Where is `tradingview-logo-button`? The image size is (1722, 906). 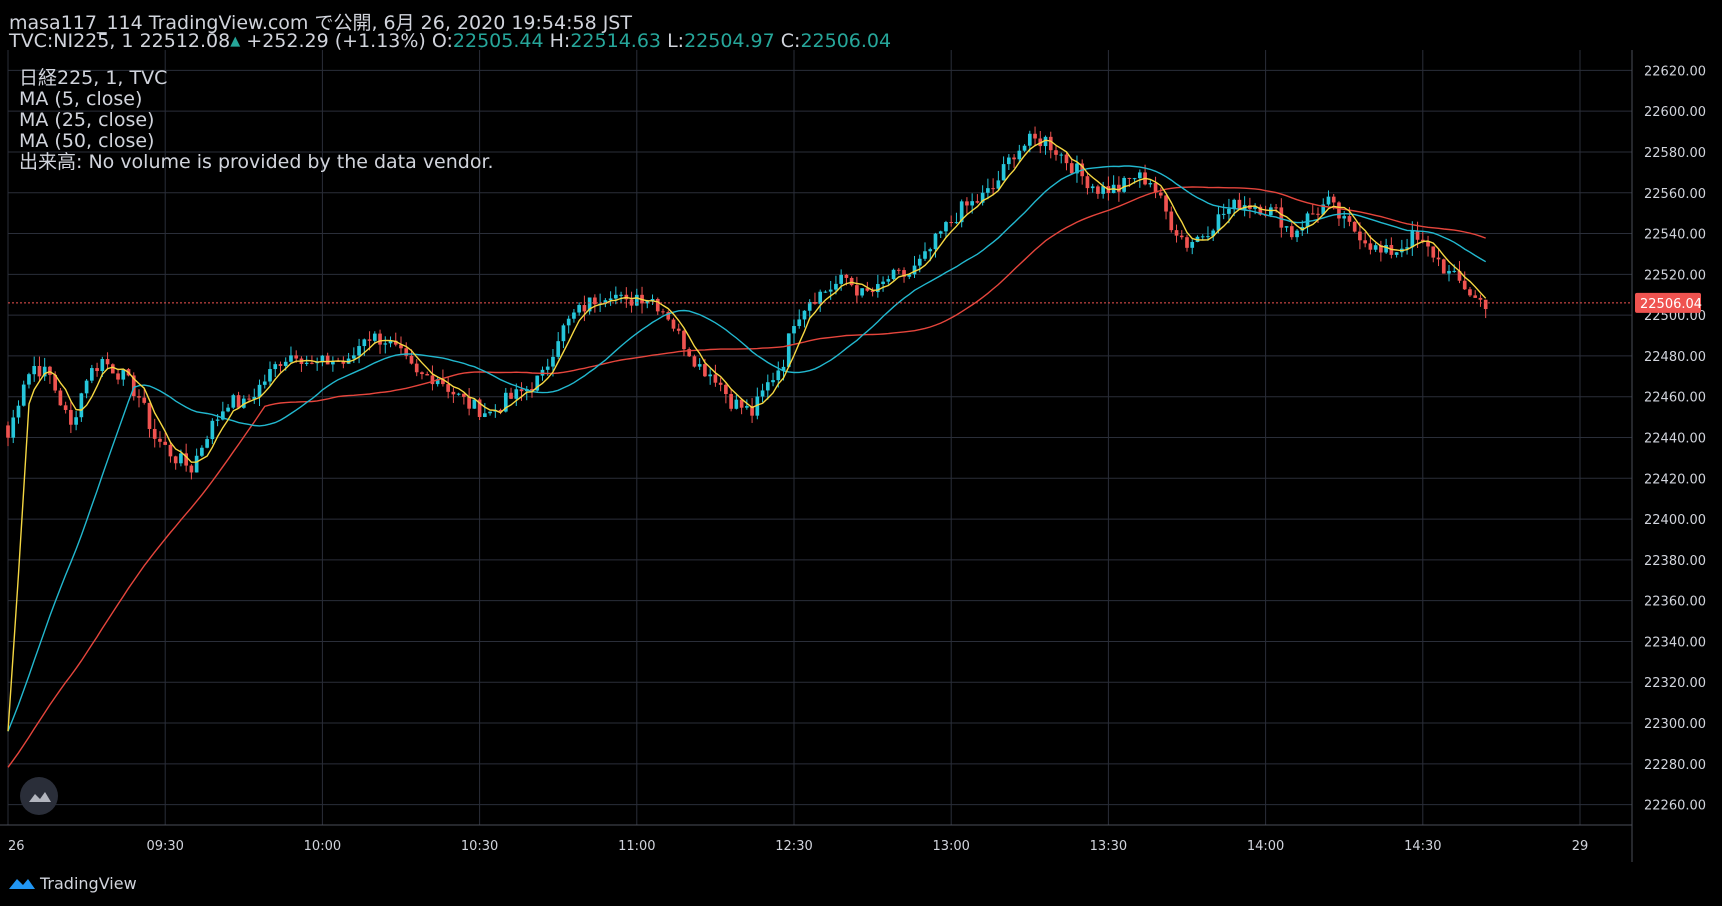 tradingview-logo-button is located at coordinates (39, 796).